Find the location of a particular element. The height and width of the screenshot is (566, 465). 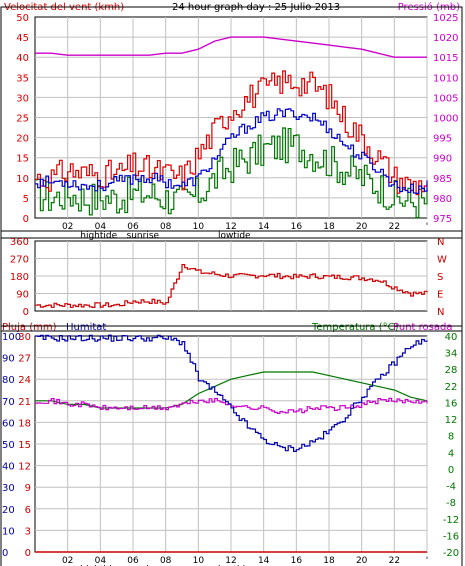

direction-compass-label: E is located at coordinates (440, 295).